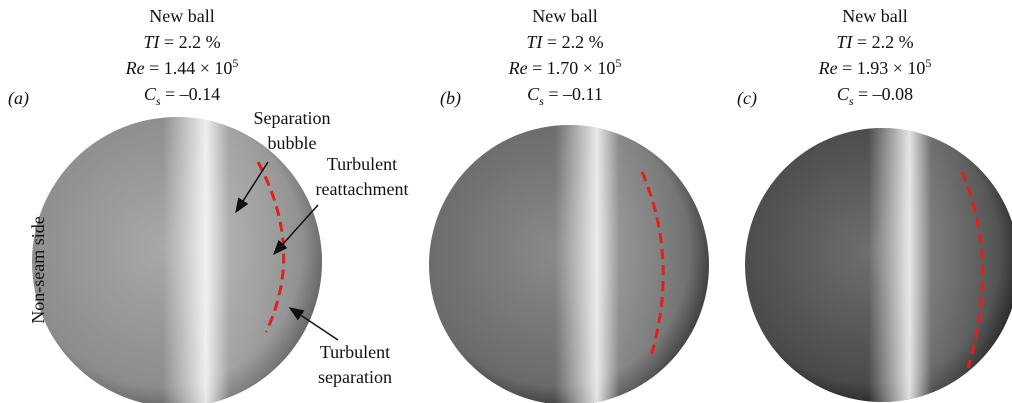  Describe the element at coordinates (450, 98) in the screenshot. I see `panel-label: (b)` at that location.